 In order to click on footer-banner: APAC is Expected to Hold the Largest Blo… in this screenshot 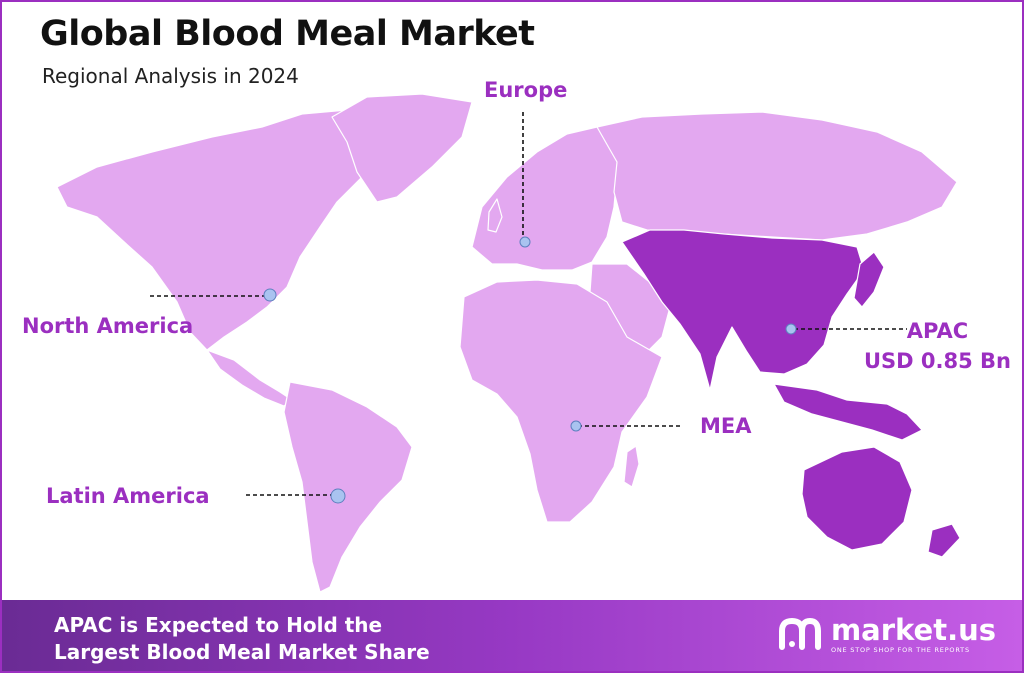, I will do `click(512, 635)`.